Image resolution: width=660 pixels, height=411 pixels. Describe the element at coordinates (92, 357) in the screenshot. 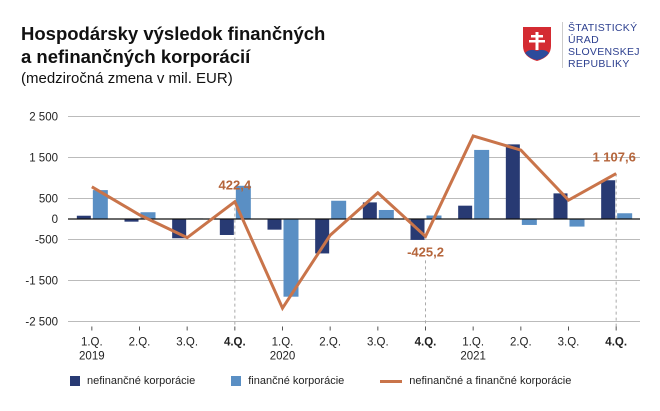

I see `year-label: 2019` at that location.